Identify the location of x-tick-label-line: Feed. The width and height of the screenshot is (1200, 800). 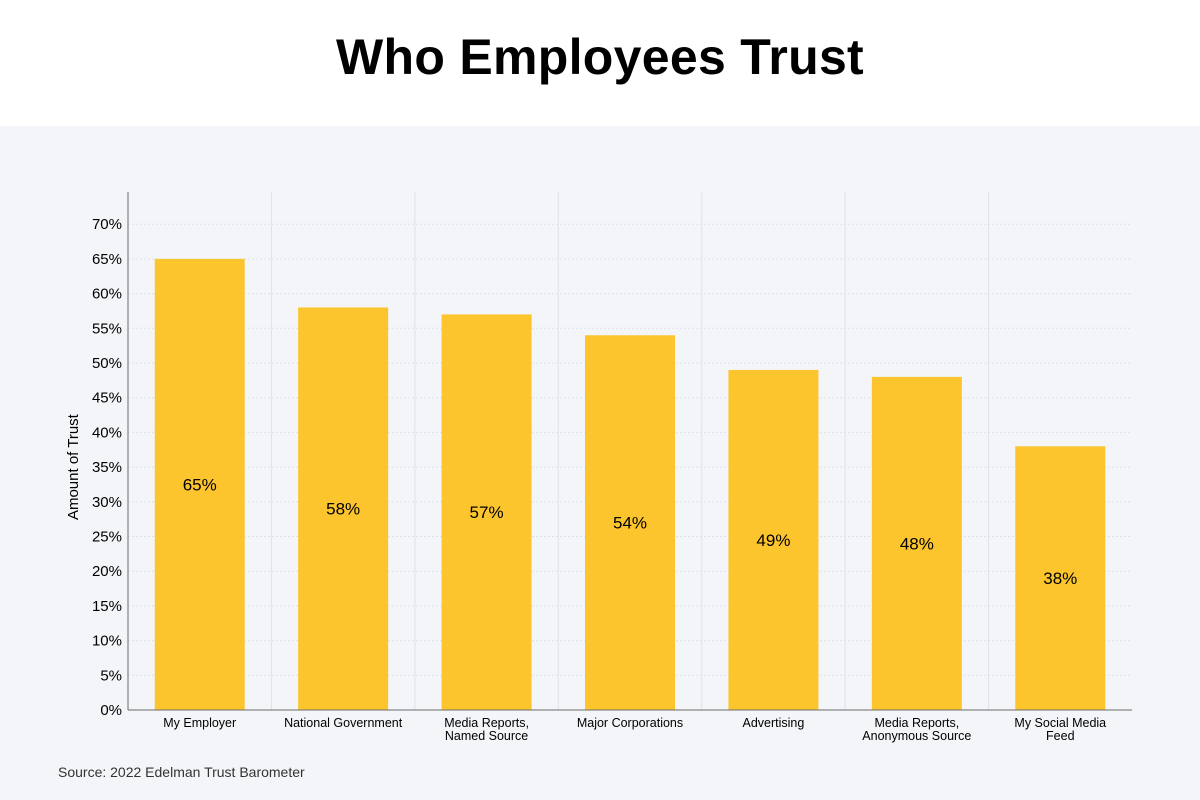
(1060, 736).